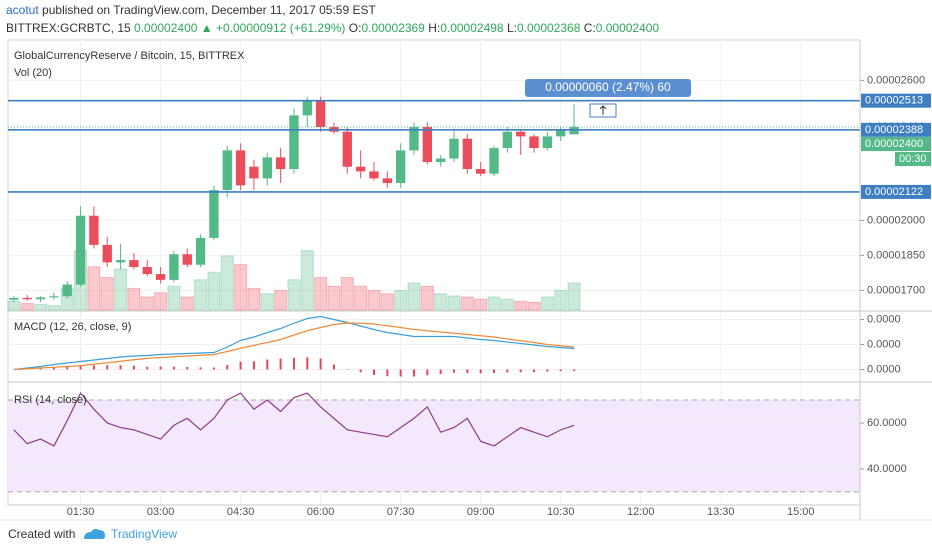  Describe the element at coordinates (801, 512) in the screenshot. I see `x-tick-label: 15:00` at that location.